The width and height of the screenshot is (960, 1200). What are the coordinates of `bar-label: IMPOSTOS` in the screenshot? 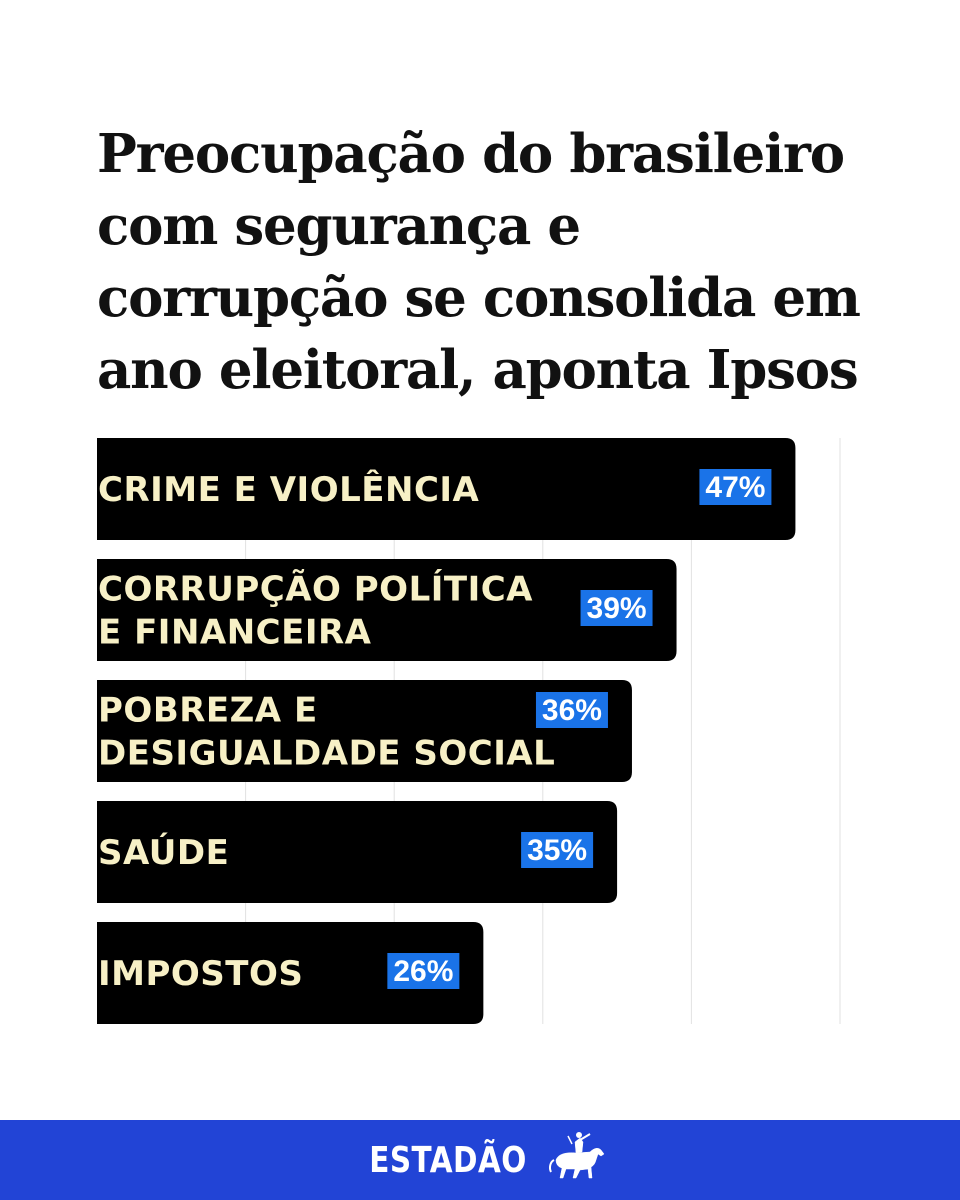 It's located at (200, 974).